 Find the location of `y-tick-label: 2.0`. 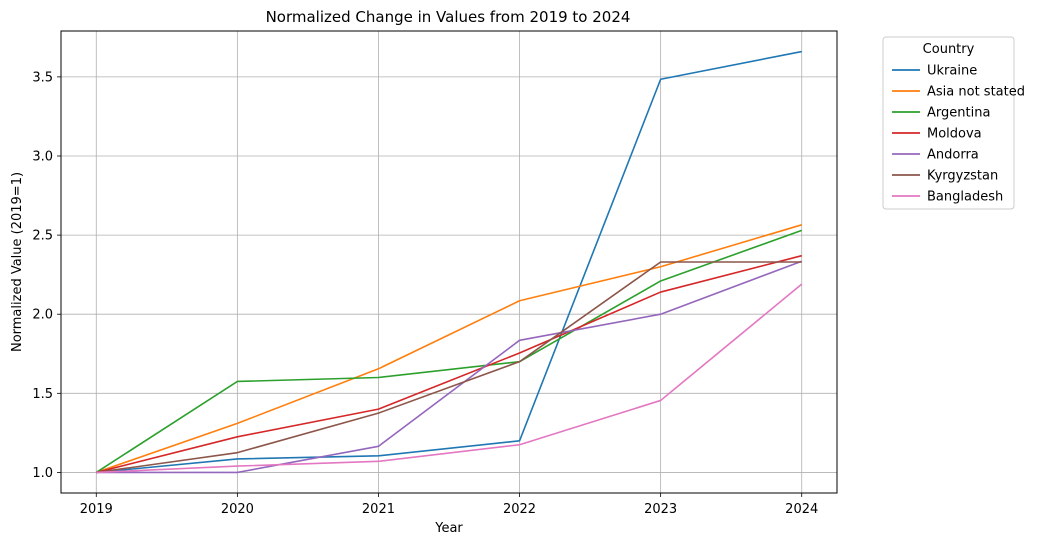

y-tick-label: 2.0 is located at coordinates (42, 315).